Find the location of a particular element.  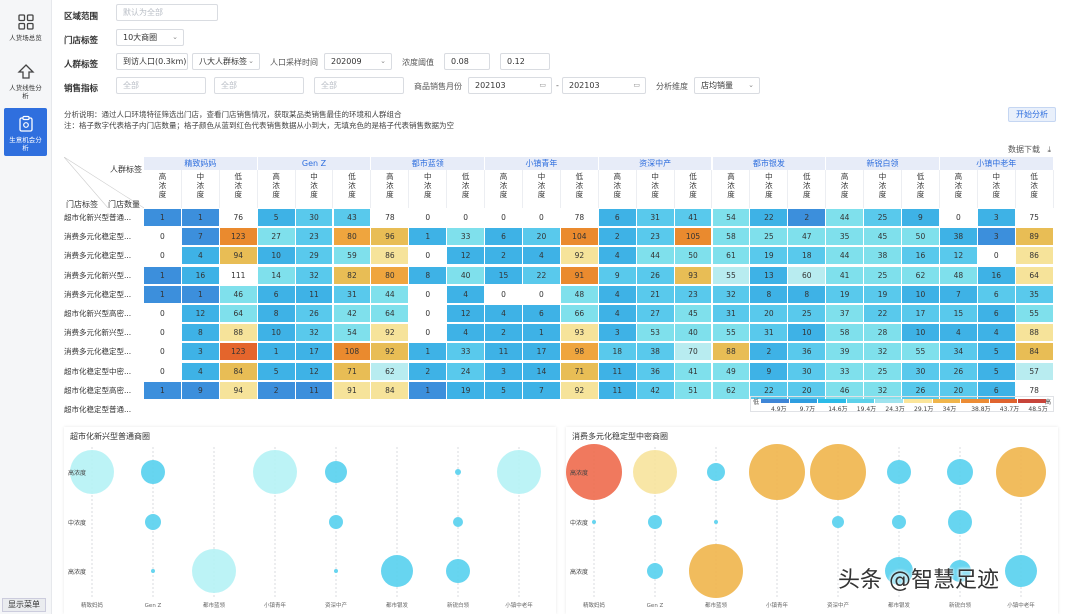

heatmap-cell: 111 is located at coordinates (238, 275).